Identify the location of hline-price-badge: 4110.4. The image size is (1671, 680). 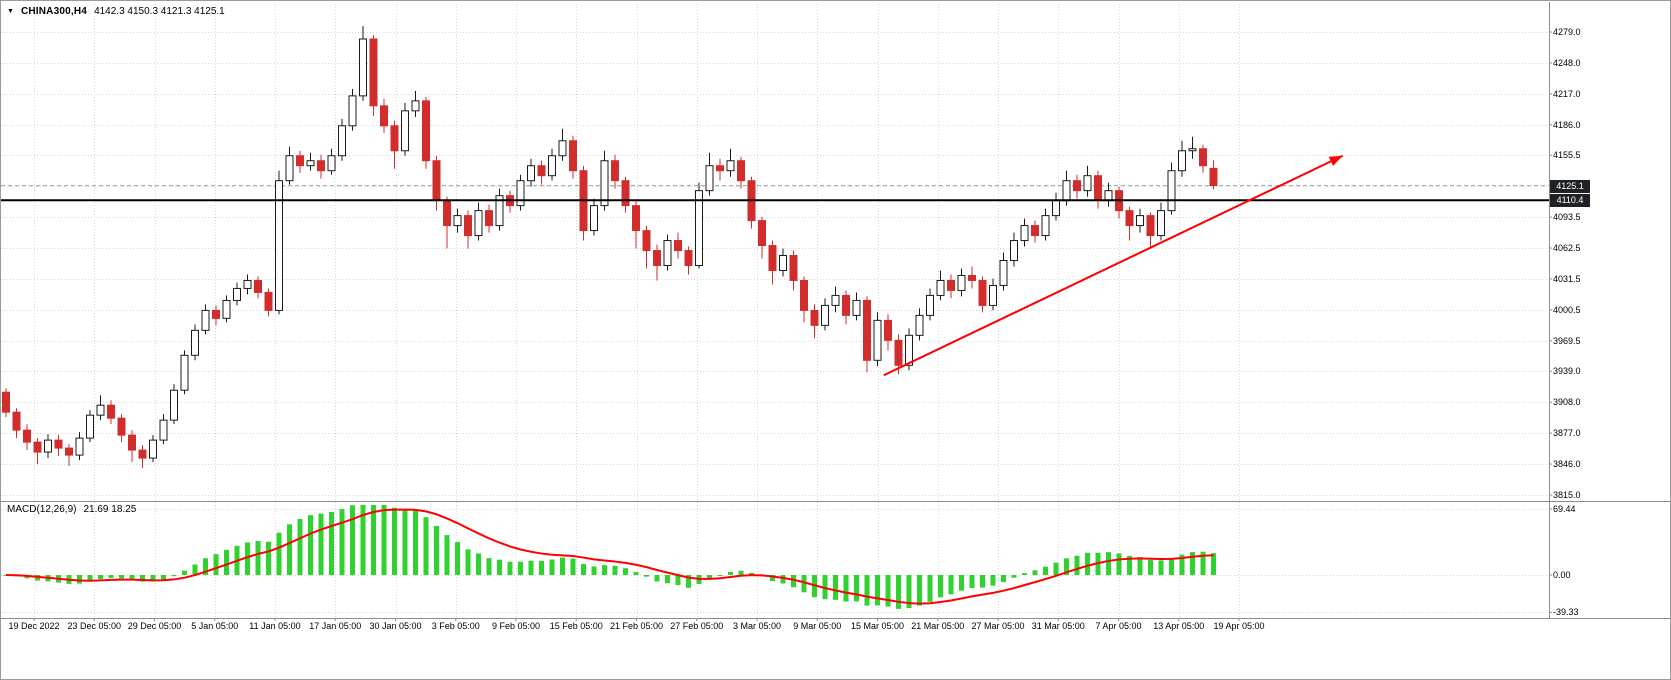
(1570, 201).